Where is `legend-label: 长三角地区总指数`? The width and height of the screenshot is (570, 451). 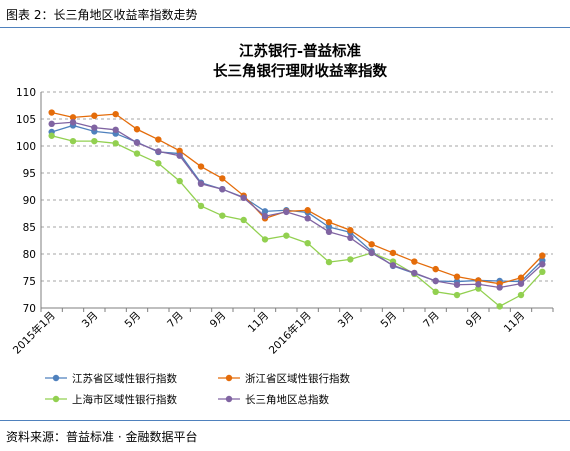
legend-label: 长三角地区总指数 is located at coordinates (287, 399).